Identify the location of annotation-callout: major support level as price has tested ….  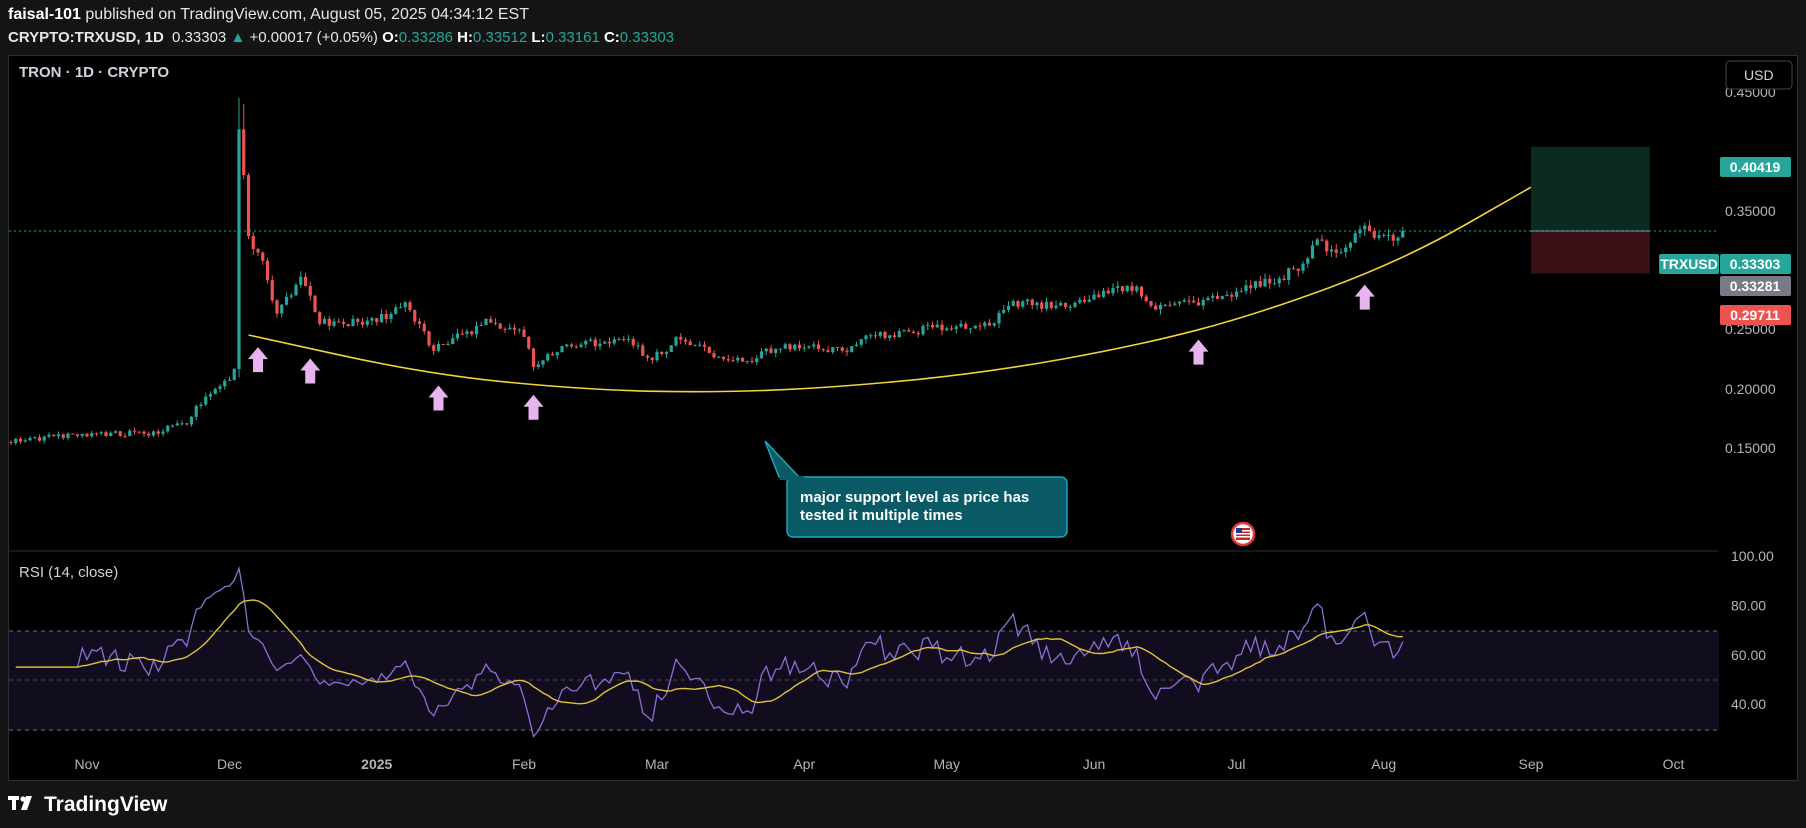
(916, 489).